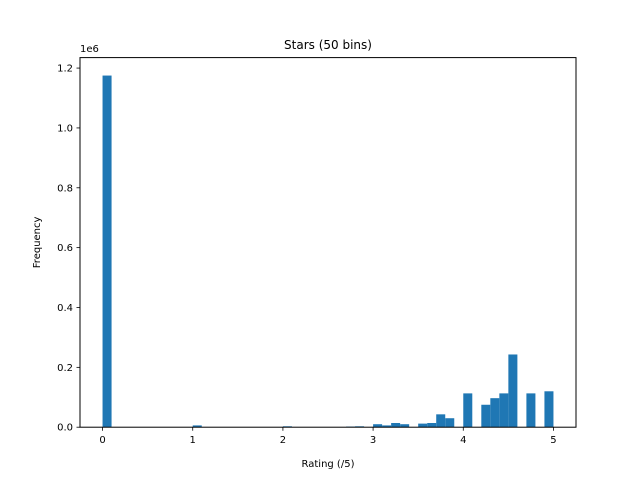  What do you see at coordinates (102, 440) in the screenshot?
I see `x-tick-label: 0` at bounding box center [102, 440].